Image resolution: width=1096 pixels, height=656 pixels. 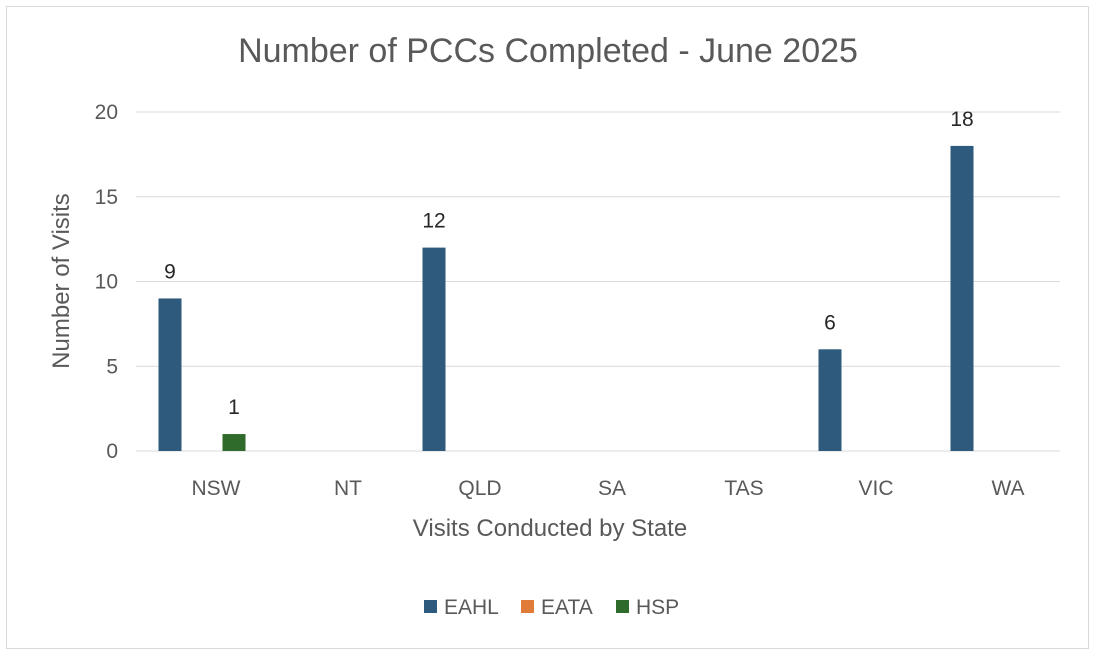 I want to click on y-tick-label: 10, so click(x=106, y=282).